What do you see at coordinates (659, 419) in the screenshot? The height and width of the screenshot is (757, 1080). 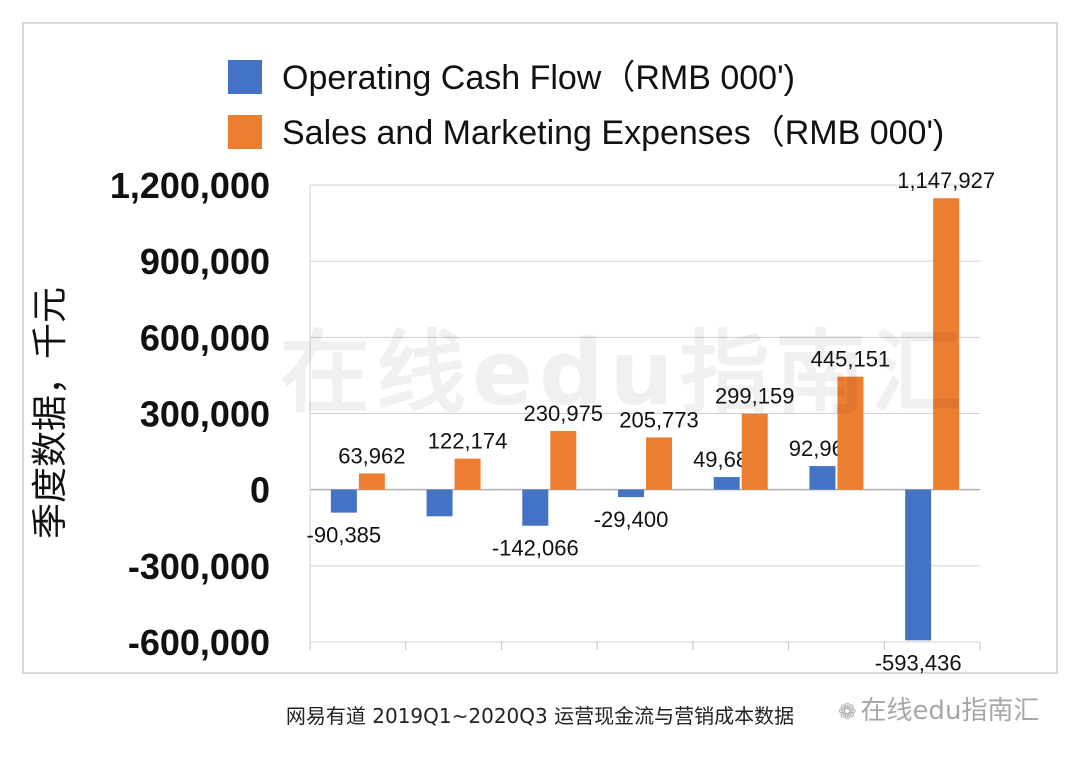 I see `data-label: 205,773` at bounding box center [659, 419].